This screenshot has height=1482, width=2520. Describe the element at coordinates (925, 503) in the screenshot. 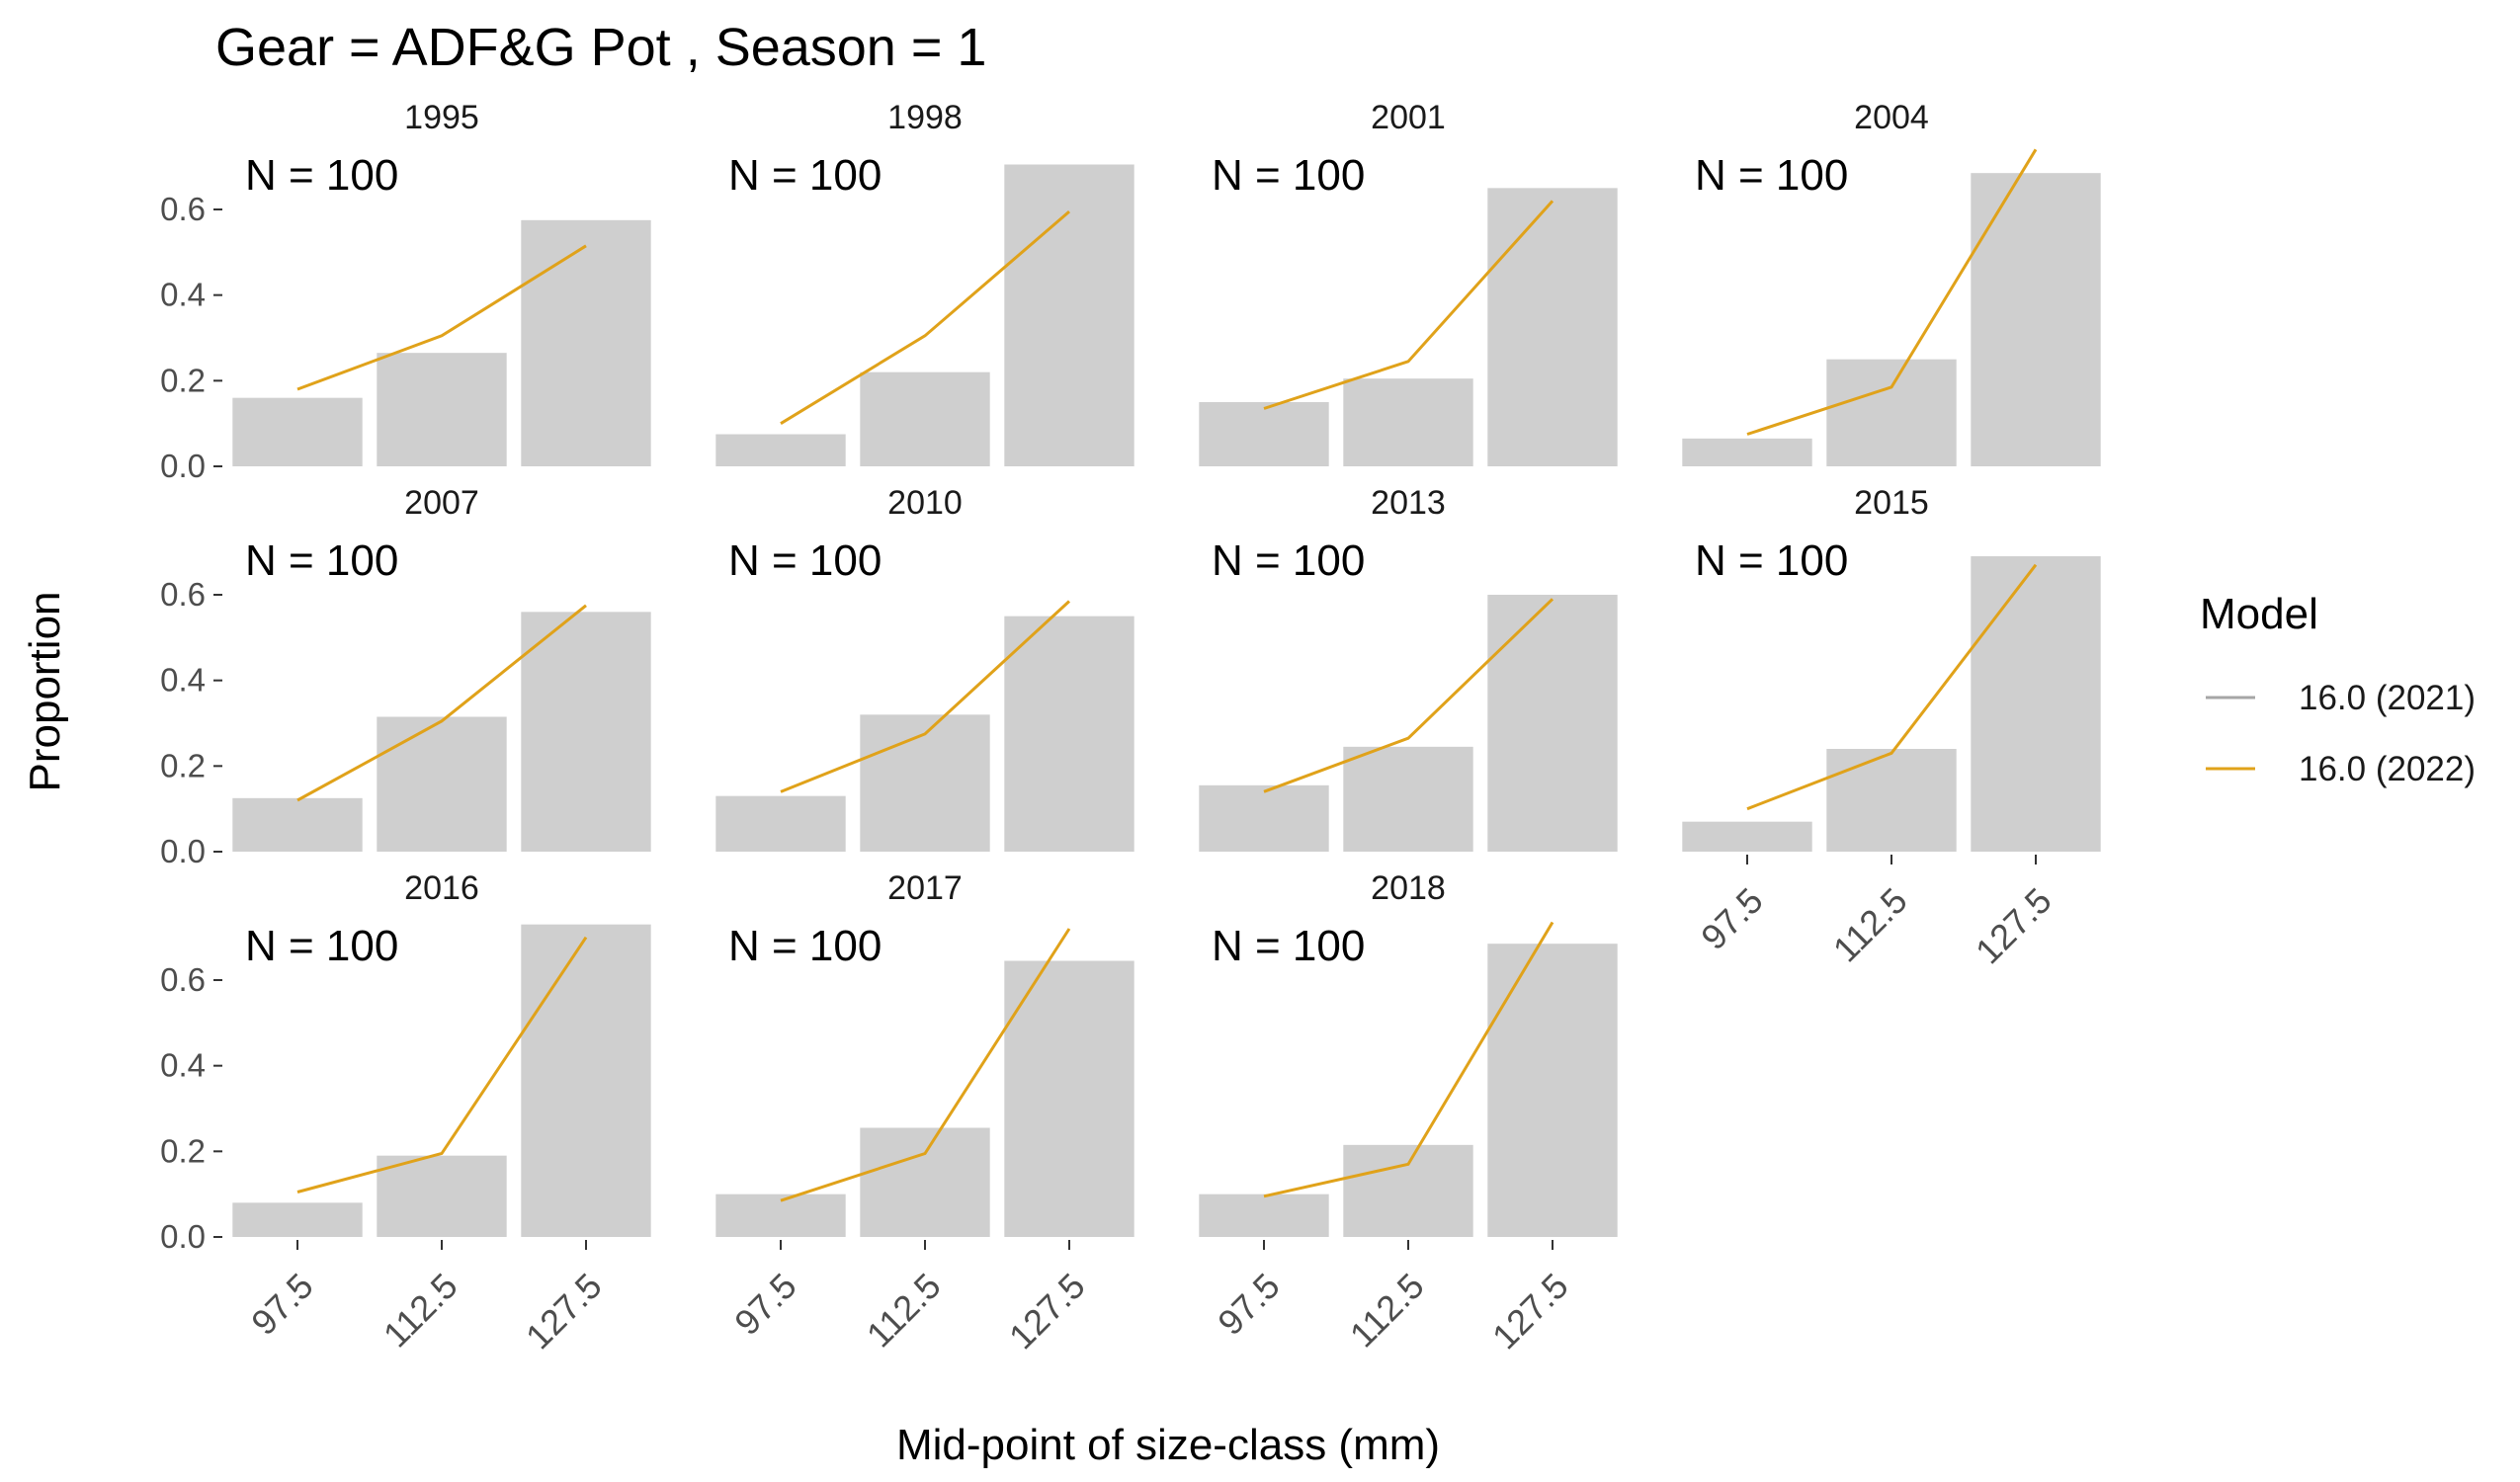

I see `panel-year-label: 2010` at that location.